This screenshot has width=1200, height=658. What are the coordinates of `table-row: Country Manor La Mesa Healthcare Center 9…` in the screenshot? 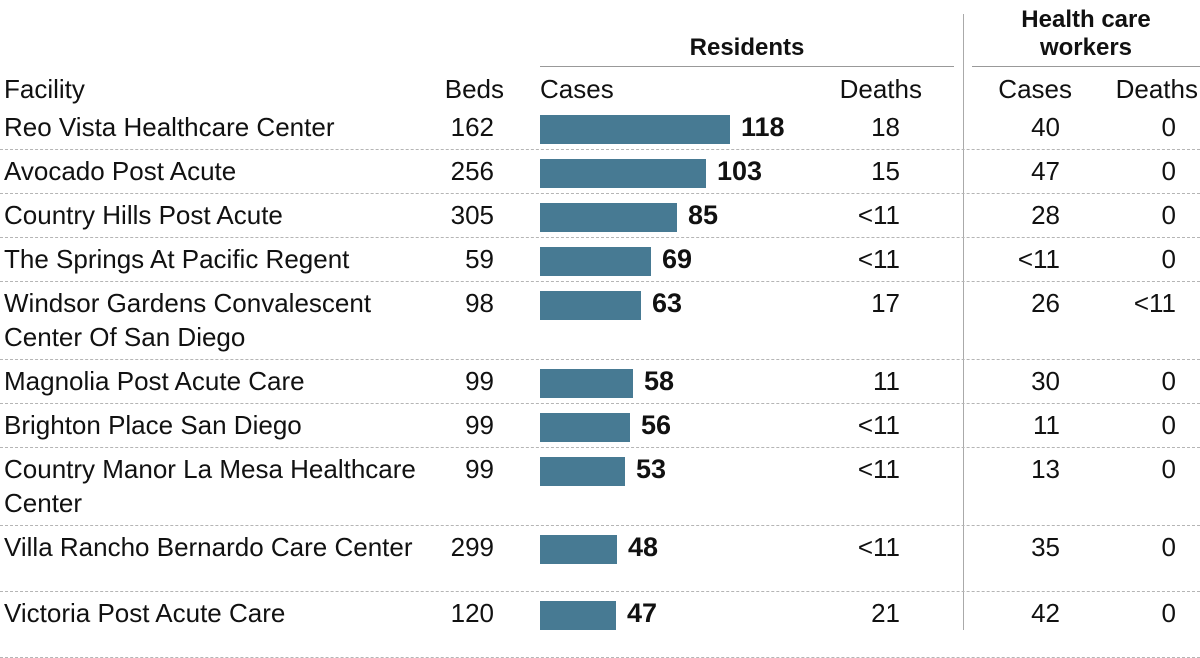 It's located at (600, 488).